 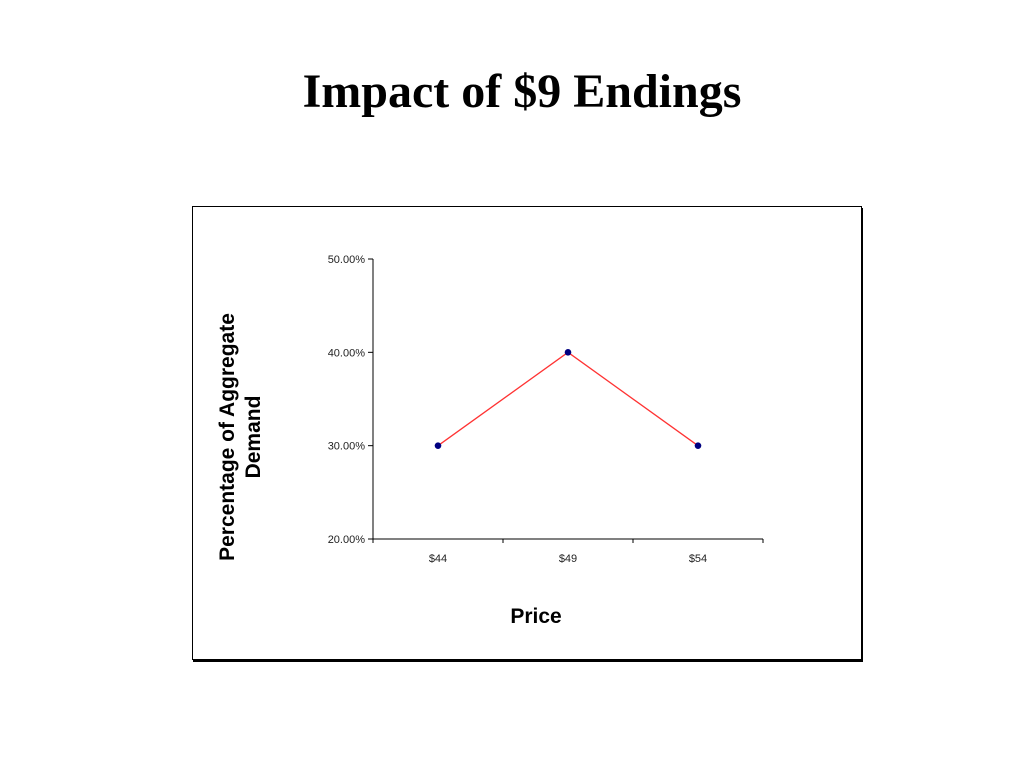 I want to click on series-group, so click(x=568, y=399).